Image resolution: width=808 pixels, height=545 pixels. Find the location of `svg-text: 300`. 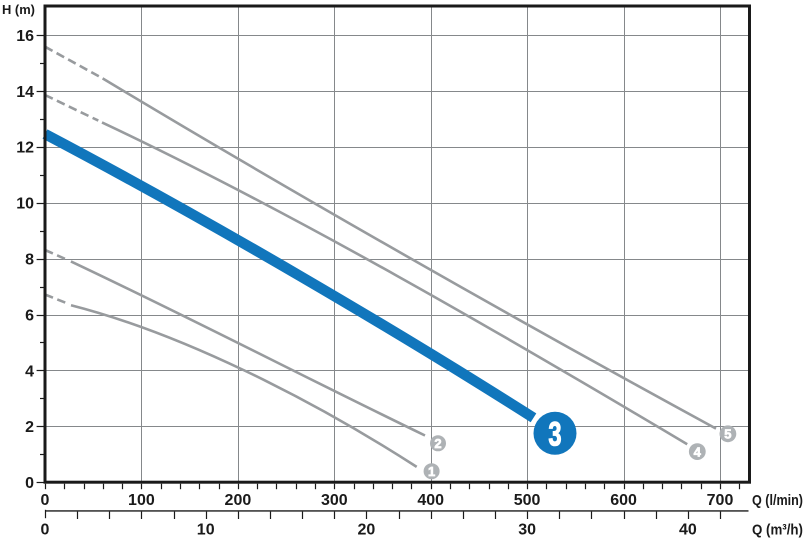

svg-text: 300 is located at coordinates (334, 500).